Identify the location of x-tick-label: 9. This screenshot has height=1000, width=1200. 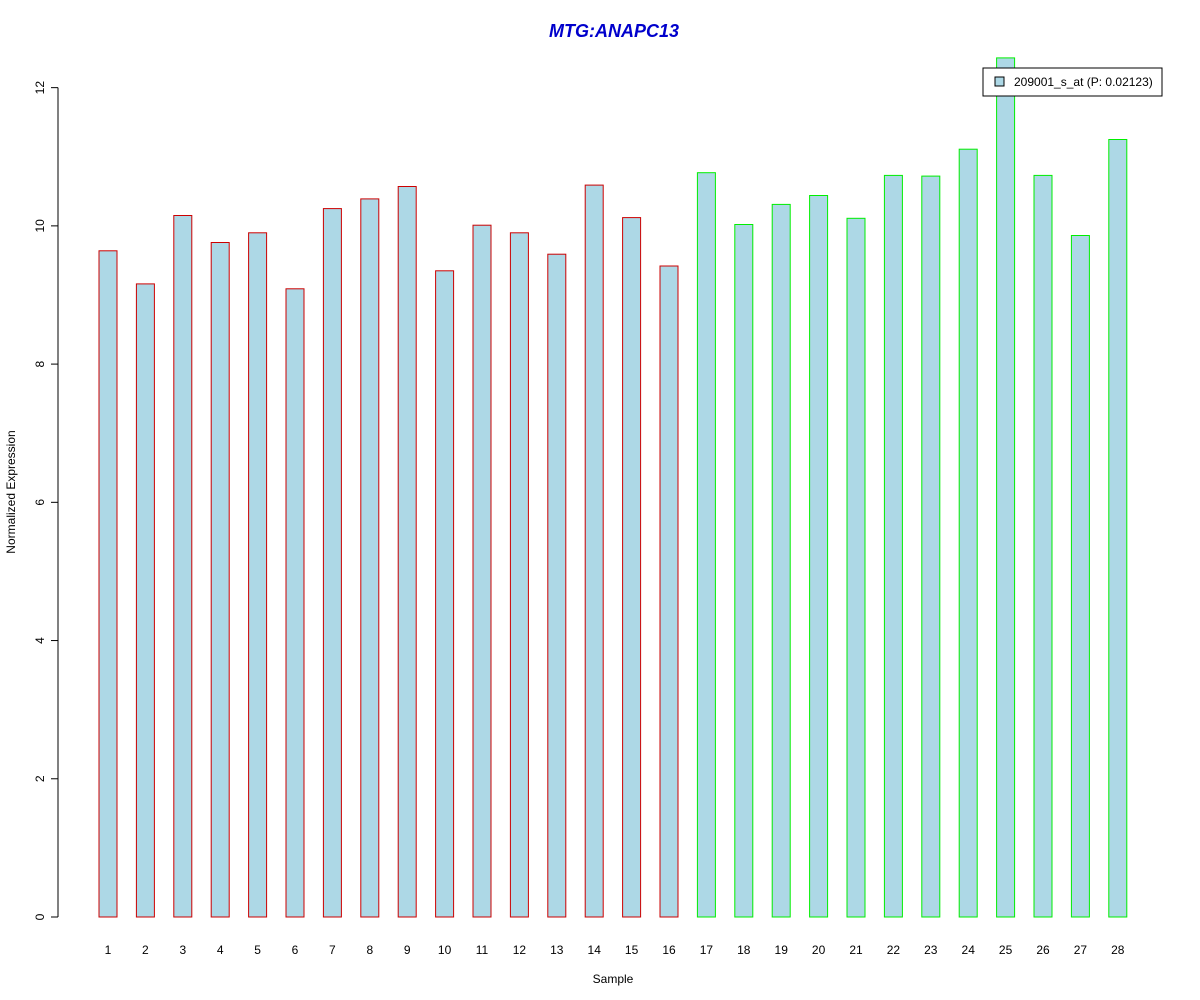
(407, 950).